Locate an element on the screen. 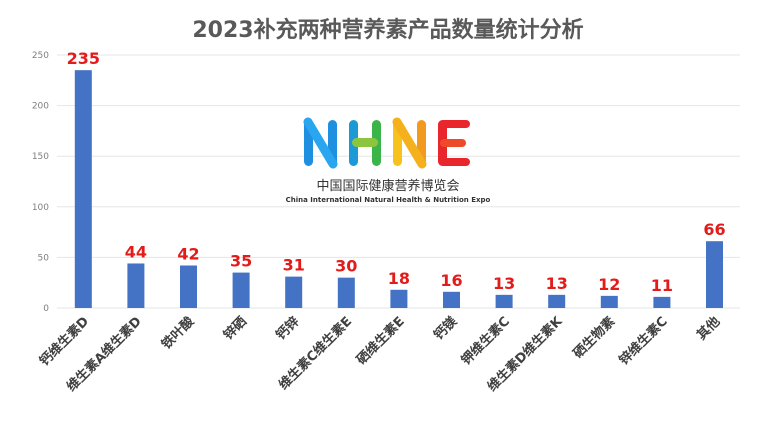 This screenshot has height=421, width=757. data-label: 16 is located at coordinates (451, 280).